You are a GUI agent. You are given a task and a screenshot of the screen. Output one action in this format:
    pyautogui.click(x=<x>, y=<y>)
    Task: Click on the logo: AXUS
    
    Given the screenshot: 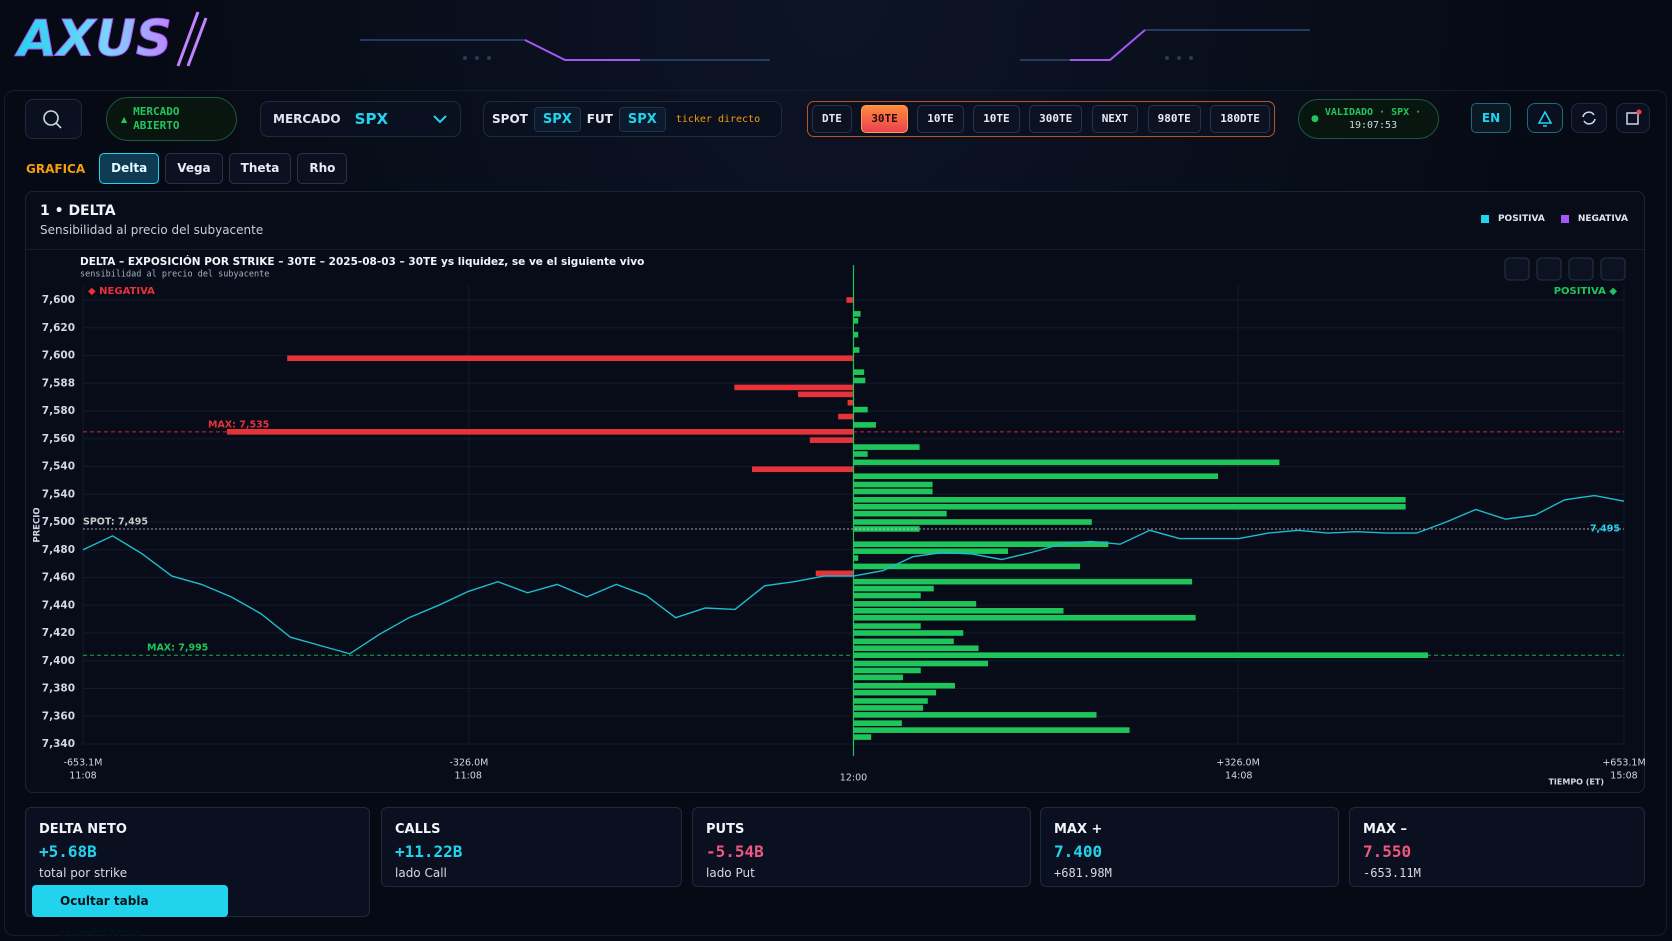 What is the action you would take?
    pyautogui.click(x=93, y=39)
    